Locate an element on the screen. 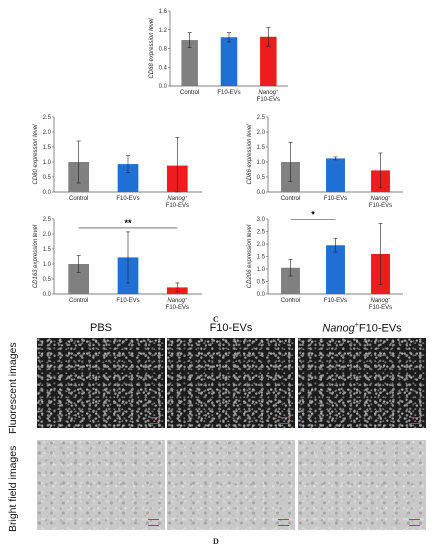 The width and height of the screenshot is (435, 550). bright-field-image-f10 is located at coordinates (231, 485).